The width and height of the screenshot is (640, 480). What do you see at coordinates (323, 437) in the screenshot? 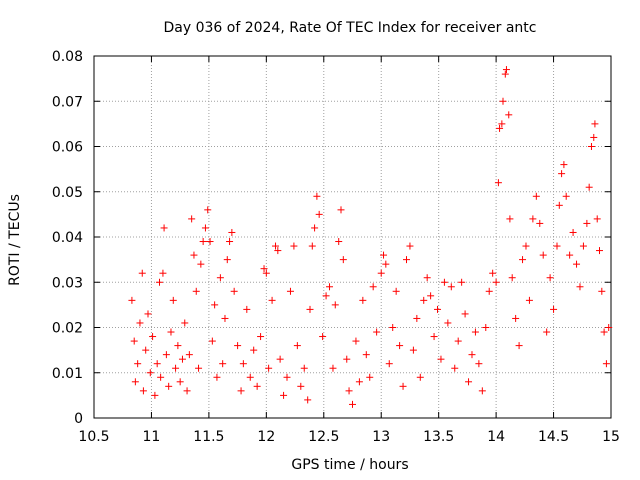
I see `x-tick-label: 12.5` at bounding box center [323, 437].